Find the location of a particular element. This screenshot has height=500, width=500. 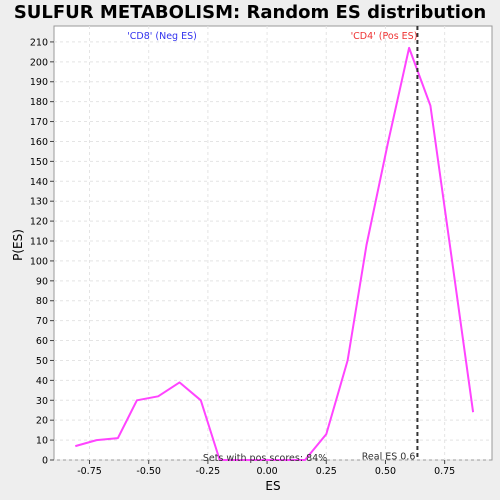

y-tick-label: 110 is located at coordinates (39, 242).